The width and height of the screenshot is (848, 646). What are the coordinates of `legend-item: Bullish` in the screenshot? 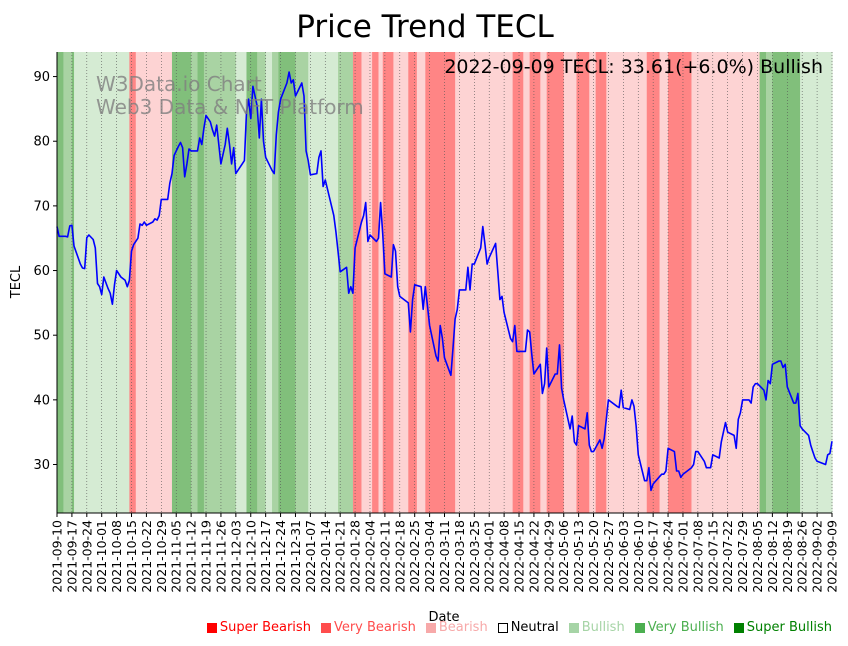 It's located at (596, 627).